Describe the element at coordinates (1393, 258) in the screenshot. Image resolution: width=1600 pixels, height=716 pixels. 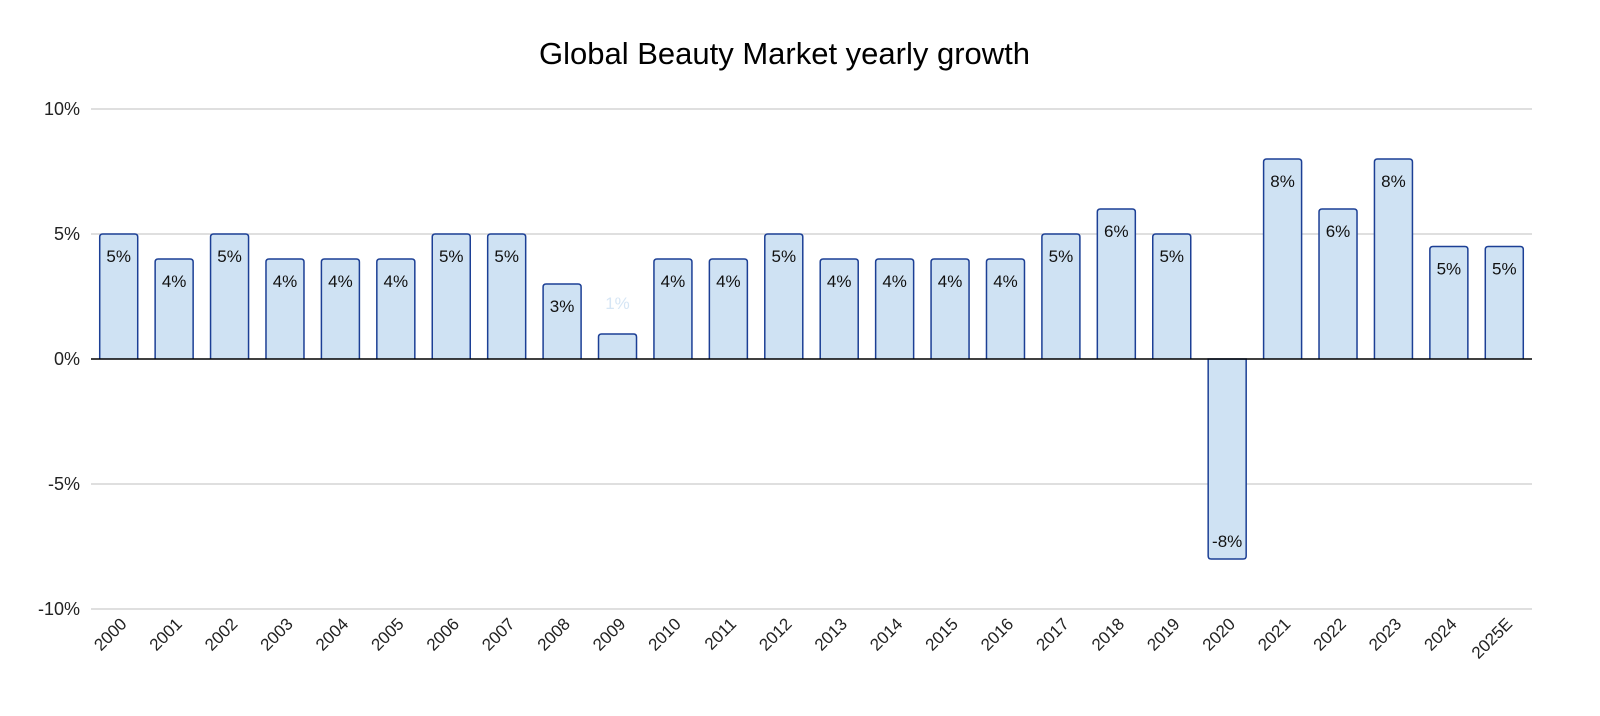
I see `bar-2023` at that location.